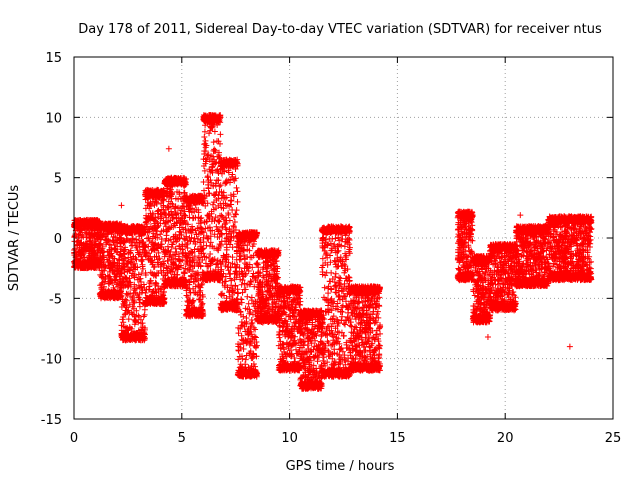 Image resolution: width=640 pixels, height=480 pixels. What do you see at coordinates (289, 438) in the screenshot?
I see `x-tick-label: 10` at bounding box center [289, 438].